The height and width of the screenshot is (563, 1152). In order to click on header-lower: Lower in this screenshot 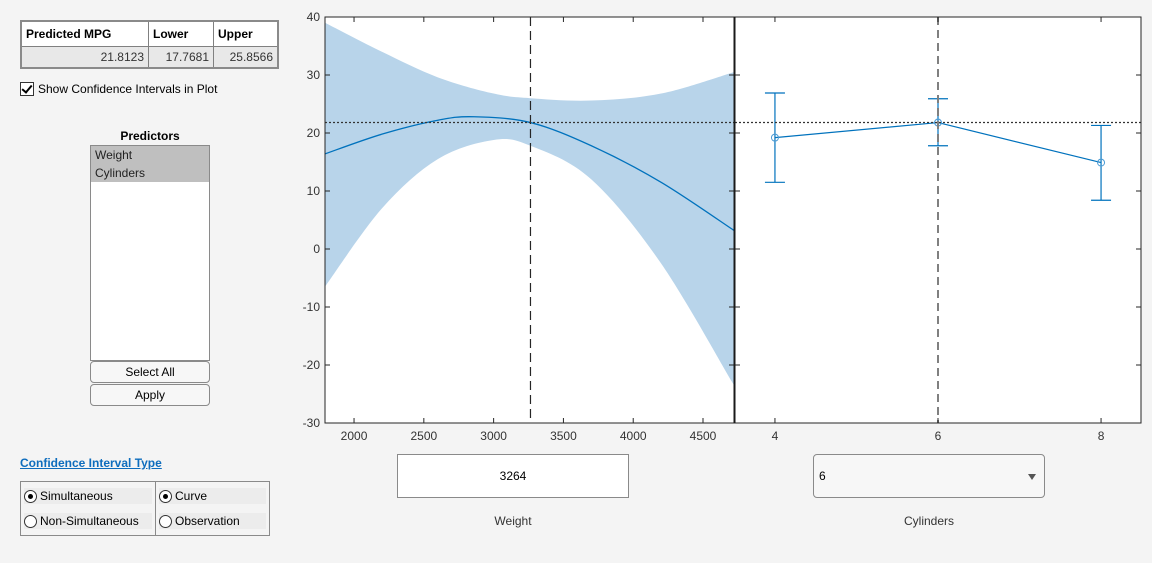, I will do `click(181, 33)`.